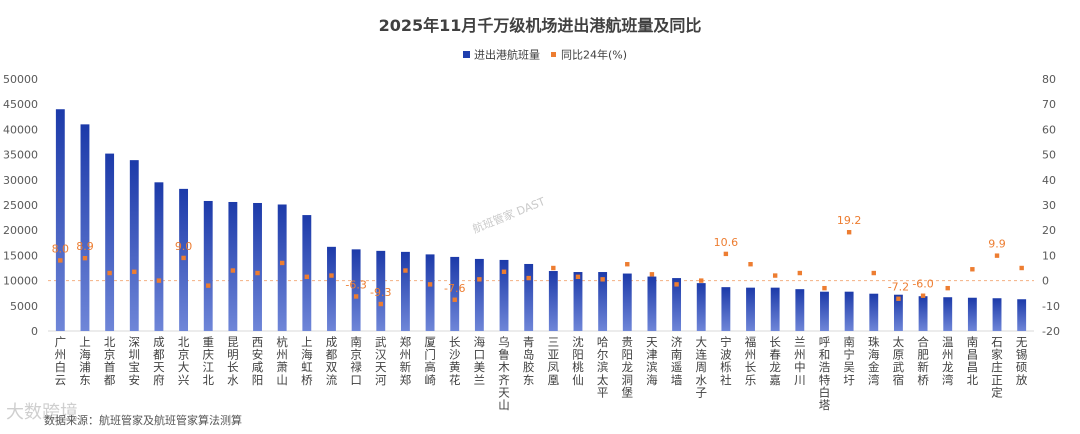 The height and width of the screenshot is (434, 1080). What do you see at coordinates (628, 367) in the screenshot?
I see `category-label: 贵阳龙洞堡` at bounding box center [628, 367].